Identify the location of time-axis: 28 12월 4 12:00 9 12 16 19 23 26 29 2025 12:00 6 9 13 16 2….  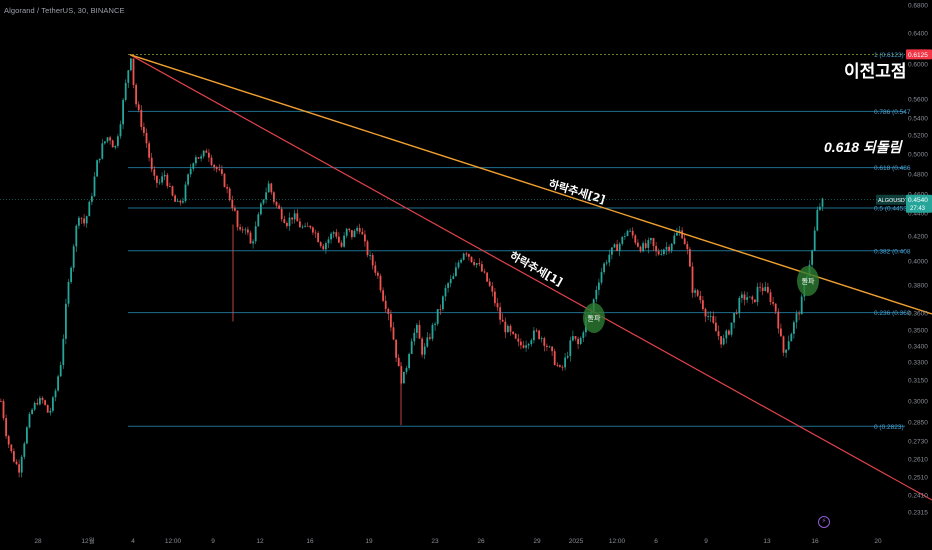
(458, 540).